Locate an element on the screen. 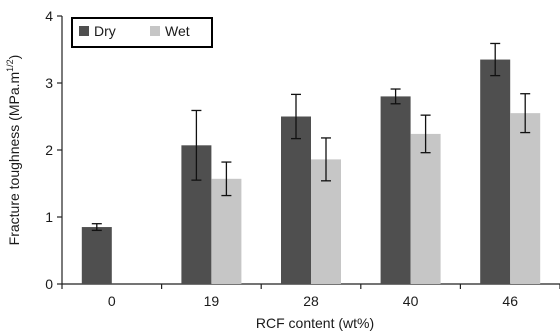 Image resolution: width=560 pixels, height=334 pixels. legend-label-dry: Dry is located at coordinates (105, 31).